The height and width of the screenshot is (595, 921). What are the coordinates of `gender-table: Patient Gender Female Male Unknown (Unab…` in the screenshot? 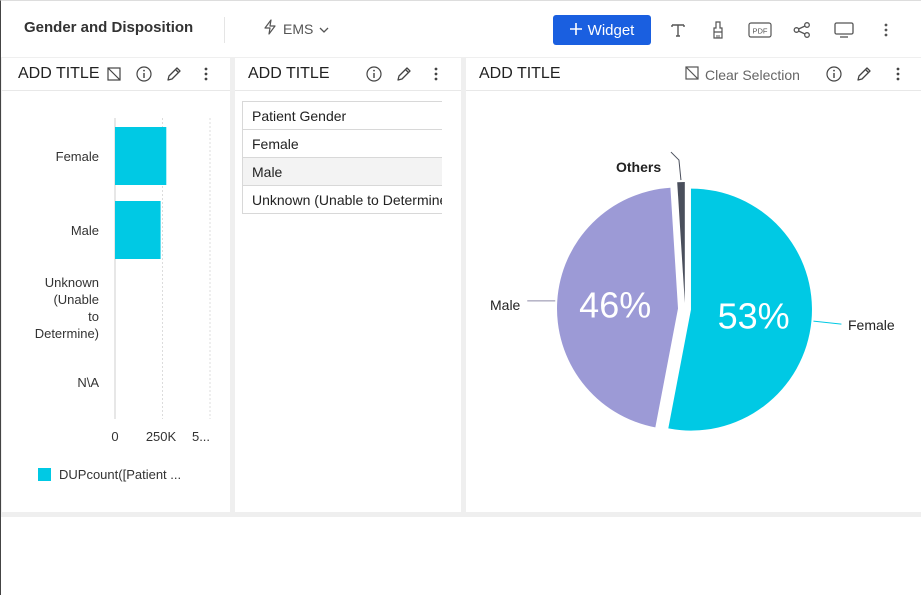 It's located at (342, 157).